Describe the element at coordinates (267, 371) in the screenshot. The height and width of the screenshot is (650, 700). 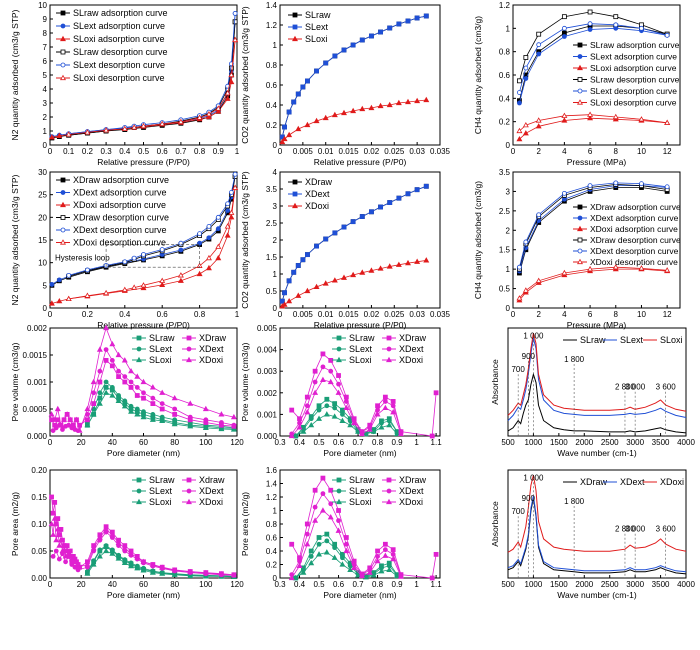
I see `y-tick-label: 0.003` at that location.